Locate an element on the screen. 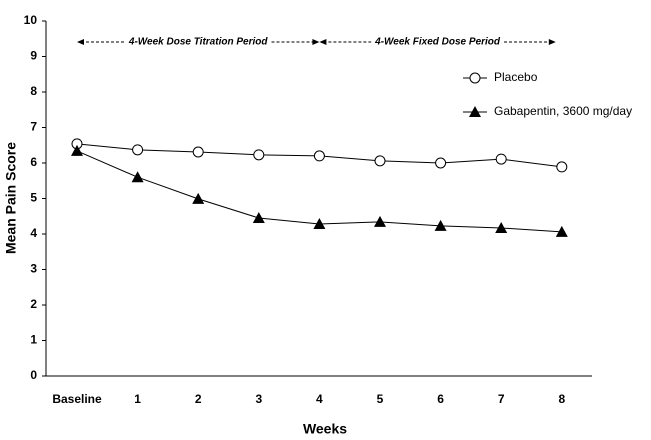 This screenshot has width=651, height=440. legend-label: Placebo is located at coordinates (516, 77).